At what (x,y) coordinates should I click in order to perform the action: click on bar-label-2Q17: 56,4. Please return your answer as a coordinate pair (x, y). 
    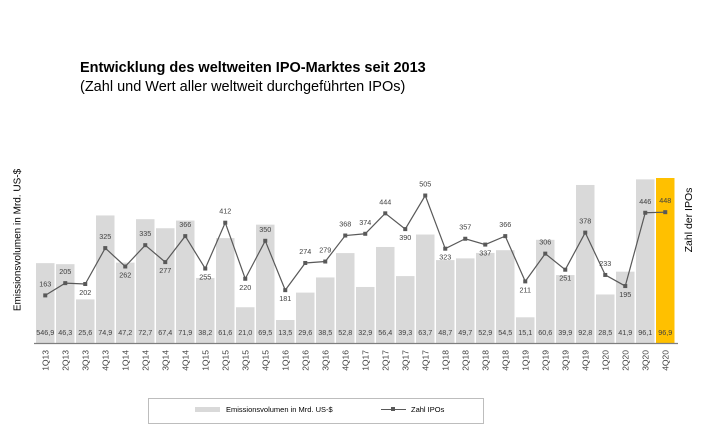
    Looking at the image, I should click on (385, 332).